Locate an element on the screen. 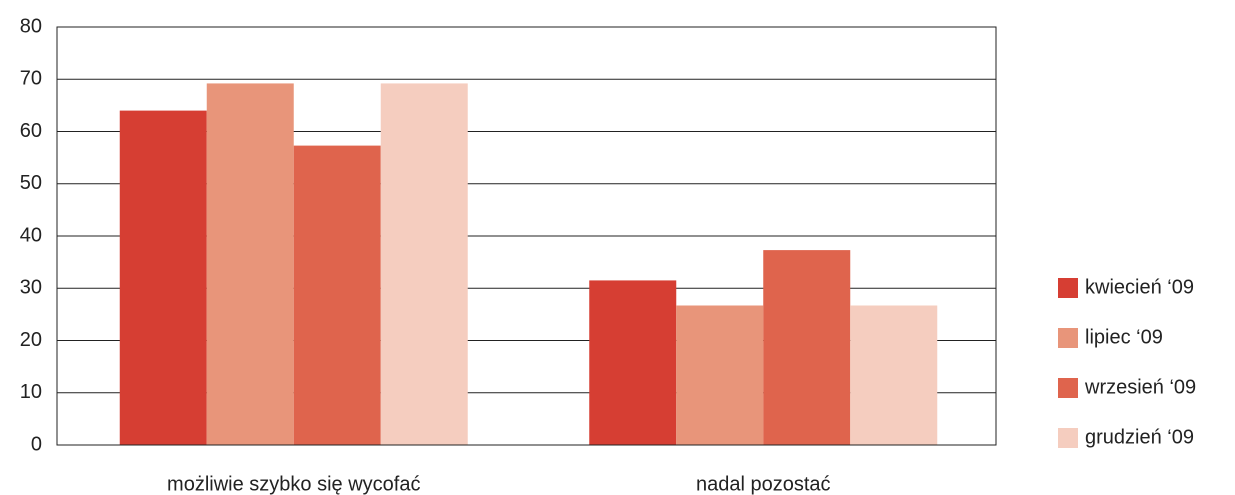 The image size is (1235, 495). y-tick-label: 60 is located at coordinates (31, 131).